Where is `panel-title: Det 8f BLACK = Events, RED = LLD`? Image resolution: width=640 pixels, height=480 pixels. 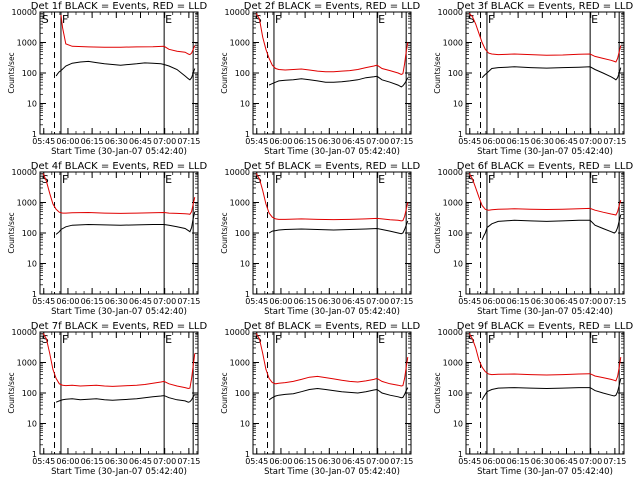
panel-title: Det 8f BLACK = Events, RED = LLD is located at coordinates (332, 326).